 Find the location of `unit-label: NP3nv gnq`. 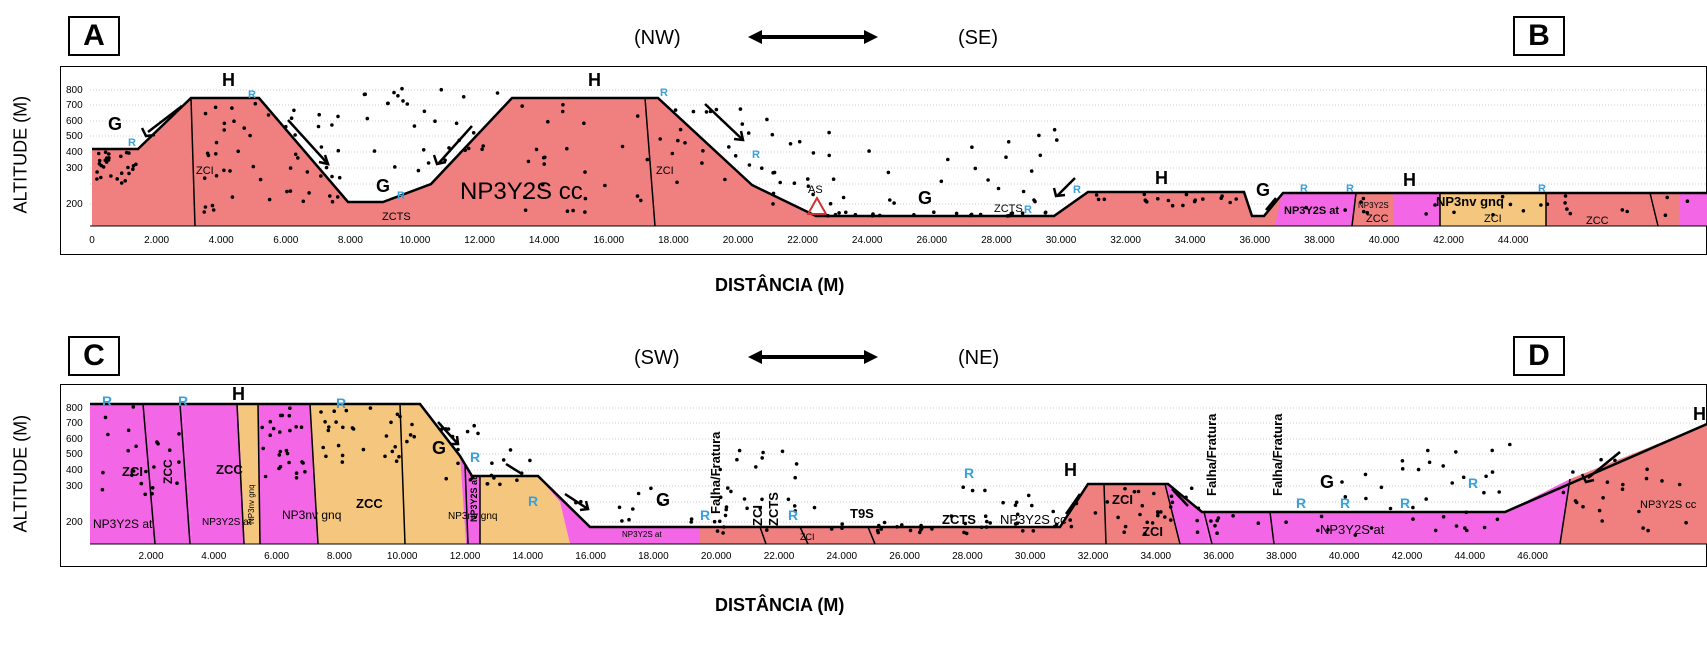

unit-label: NP3nv gnq is located at coordinates (472, 516).